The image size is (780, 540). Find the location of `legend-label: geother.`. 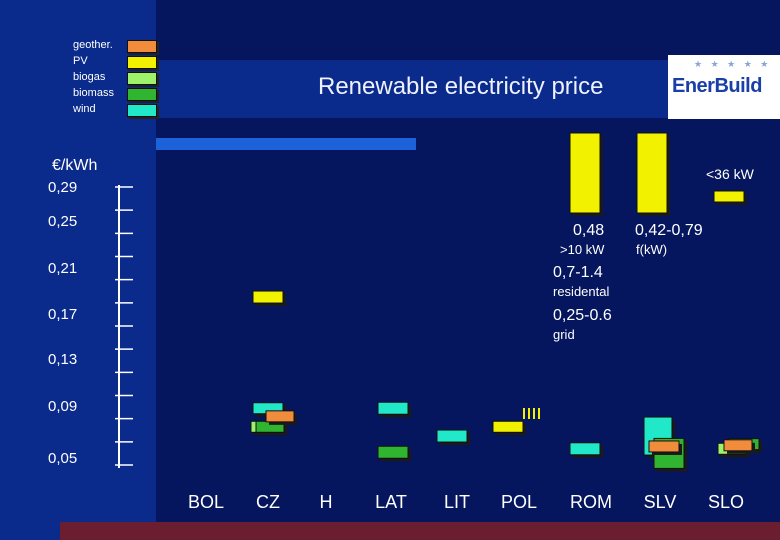

legend-label: geother. is located at coordinates (93, 45).